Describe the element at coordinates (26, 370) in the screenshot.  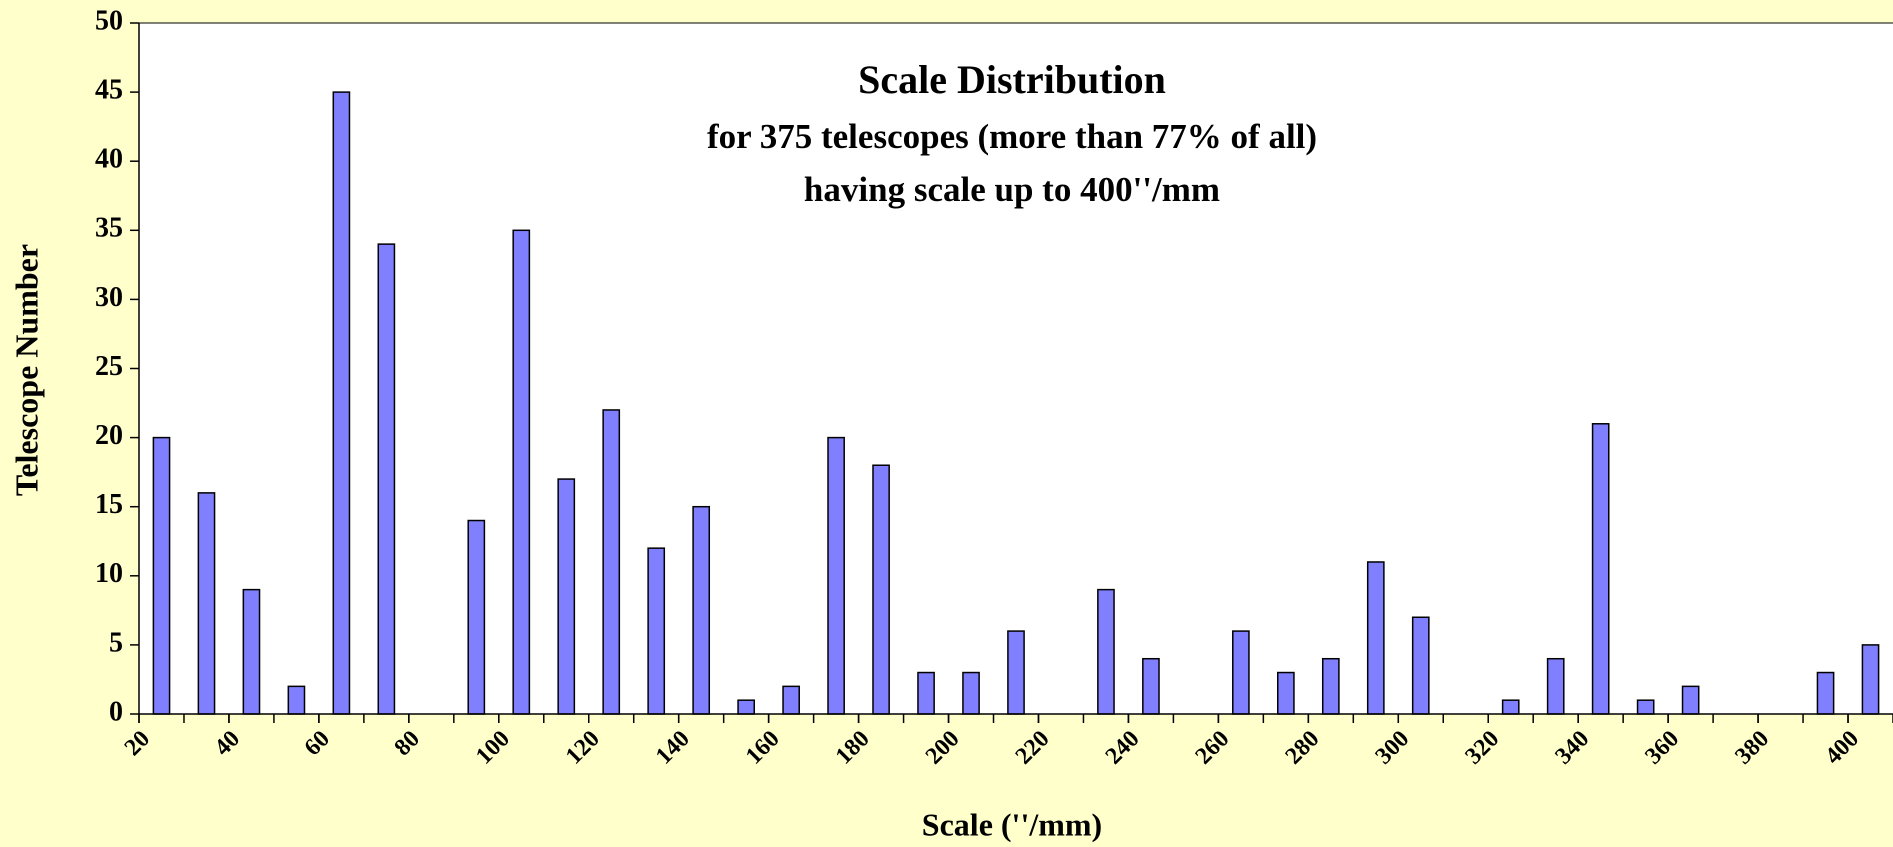
I see `y-axis-label: Telescope Number` at that location.